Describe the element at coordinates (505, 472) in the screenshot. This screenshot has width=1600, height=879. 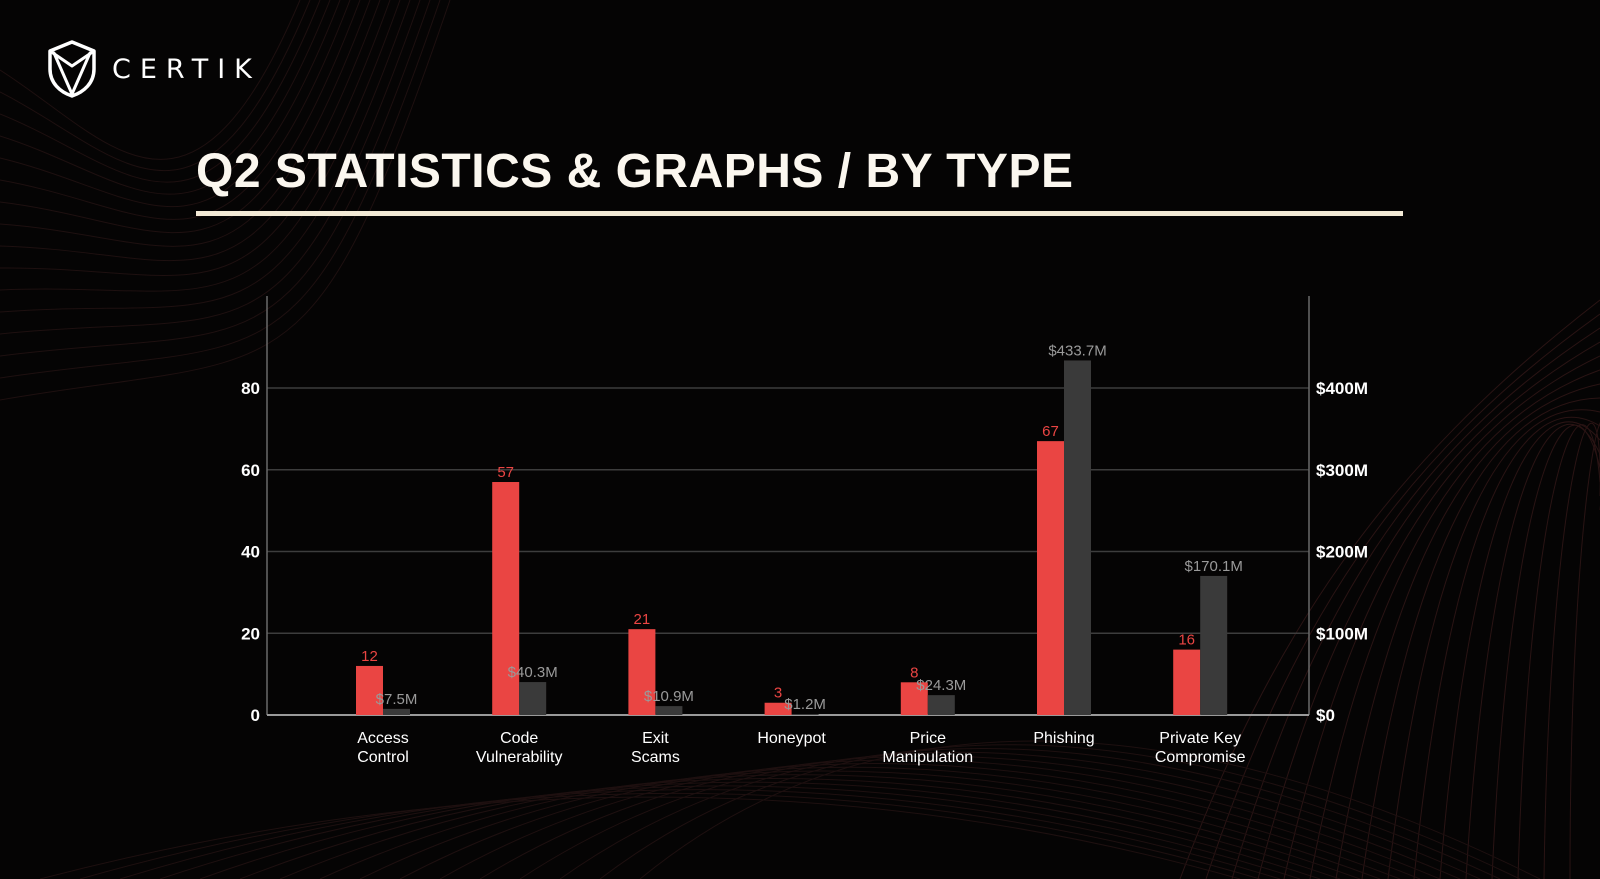
I see `incident-count-label: 57` at that location.